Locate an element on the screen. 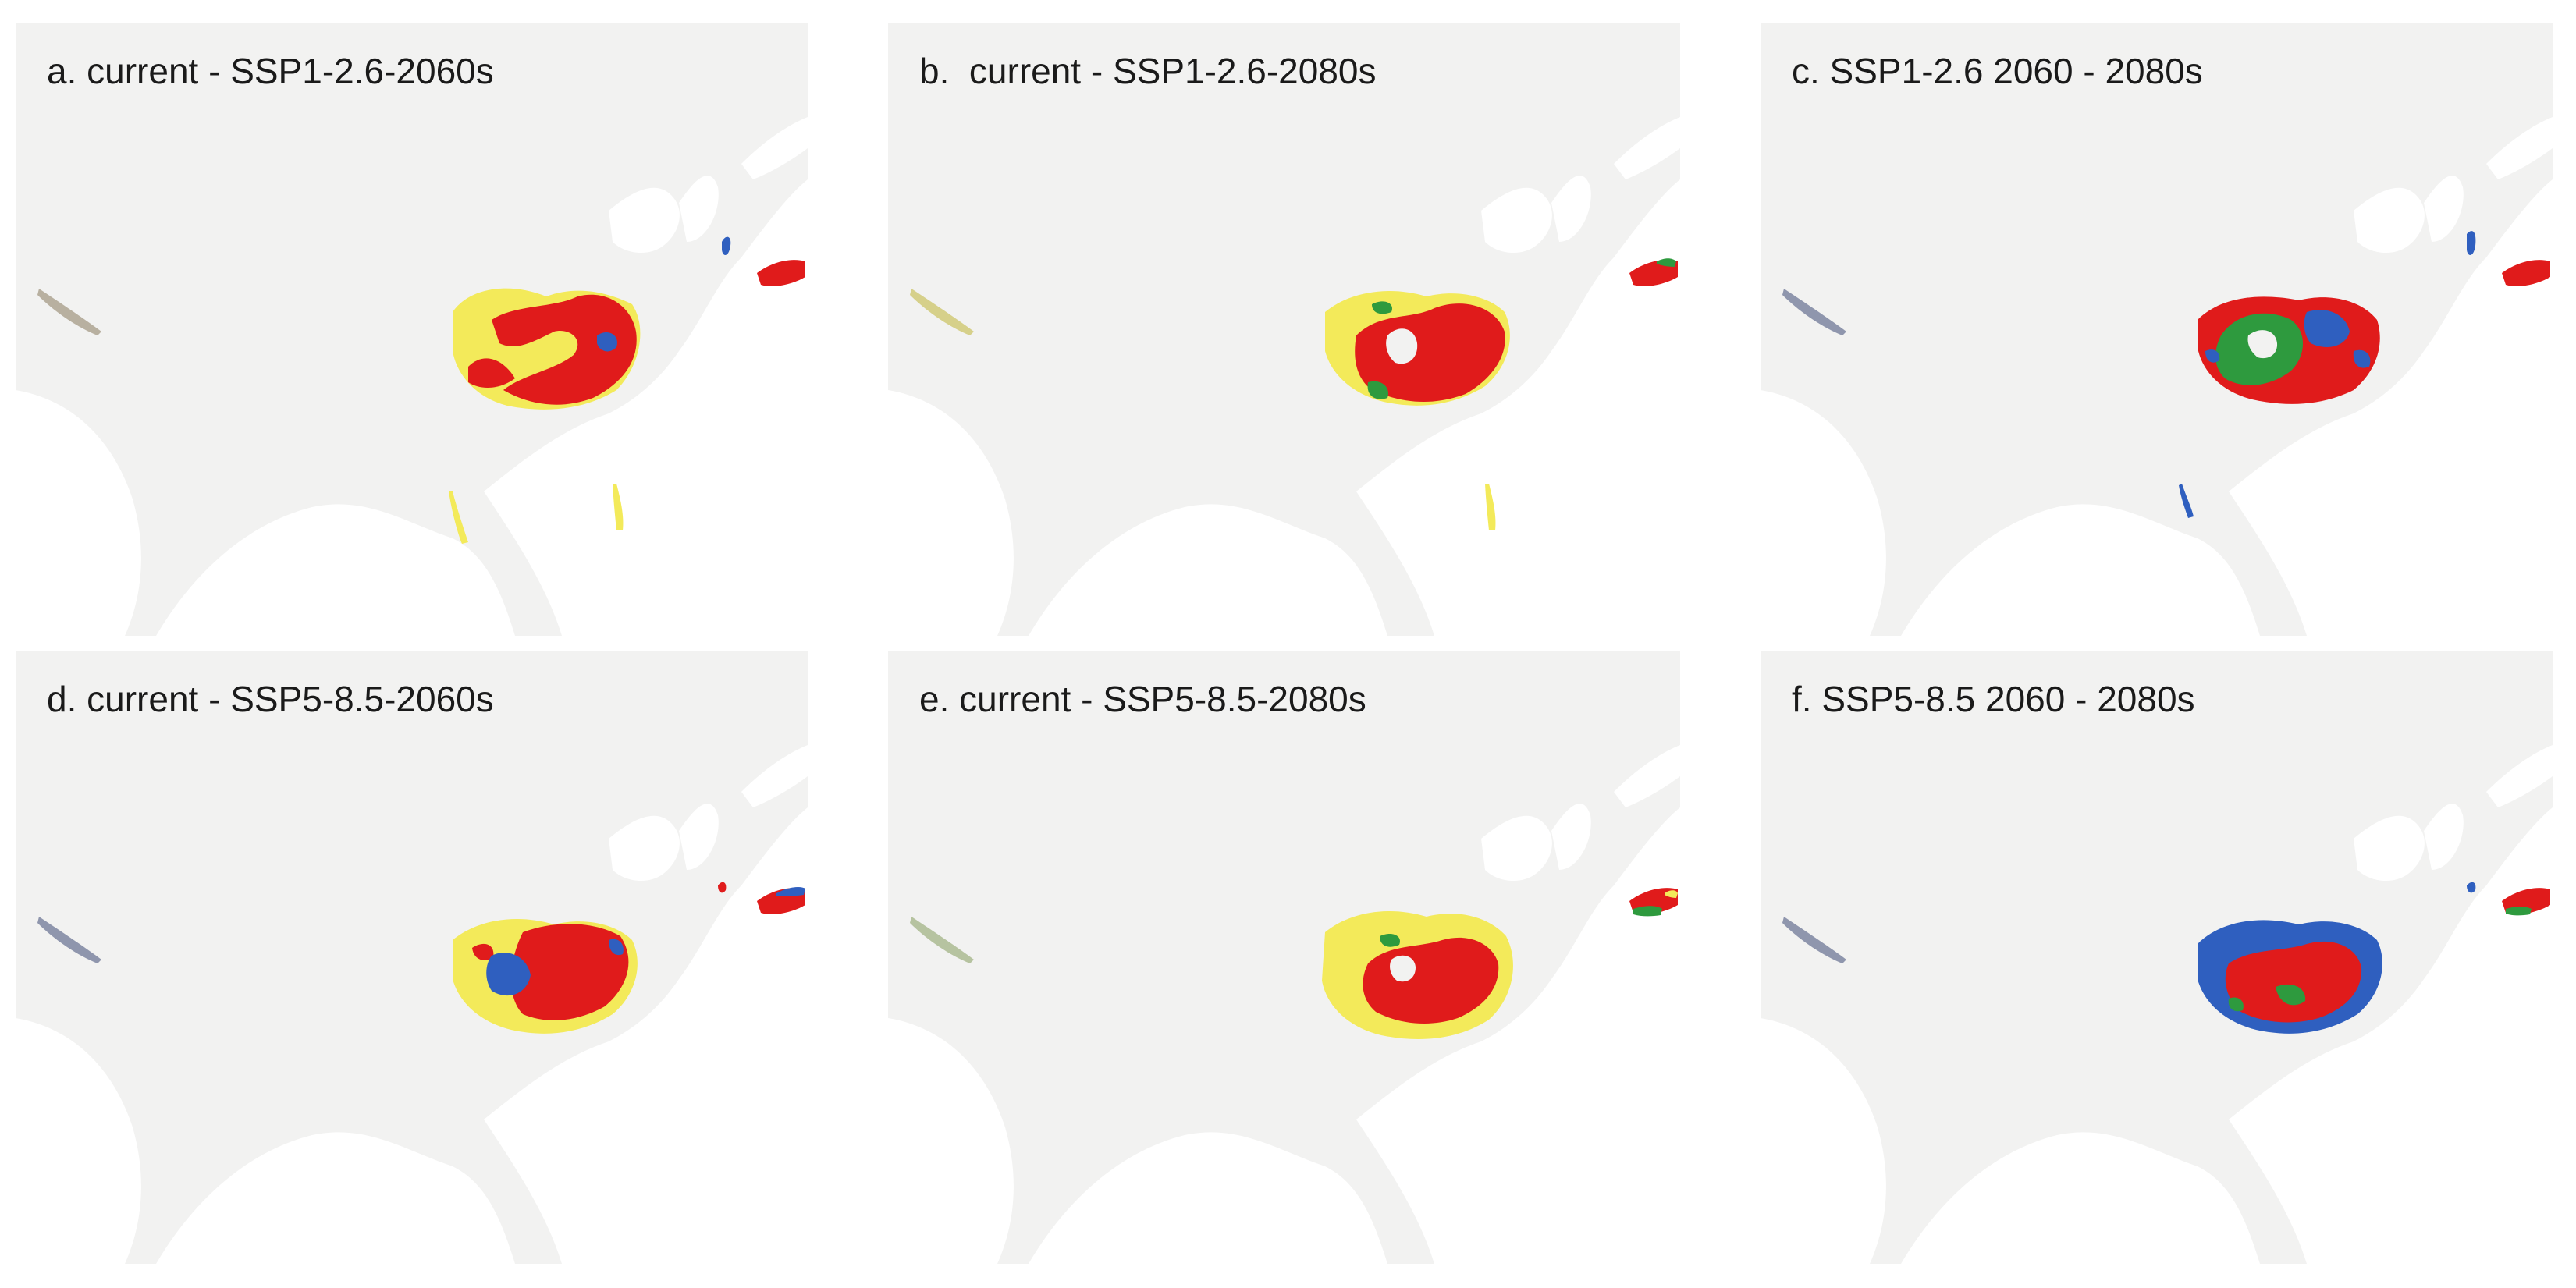 This screenshot has width=2576, height=1288. south-blue is located at coordinates (2186, 501).